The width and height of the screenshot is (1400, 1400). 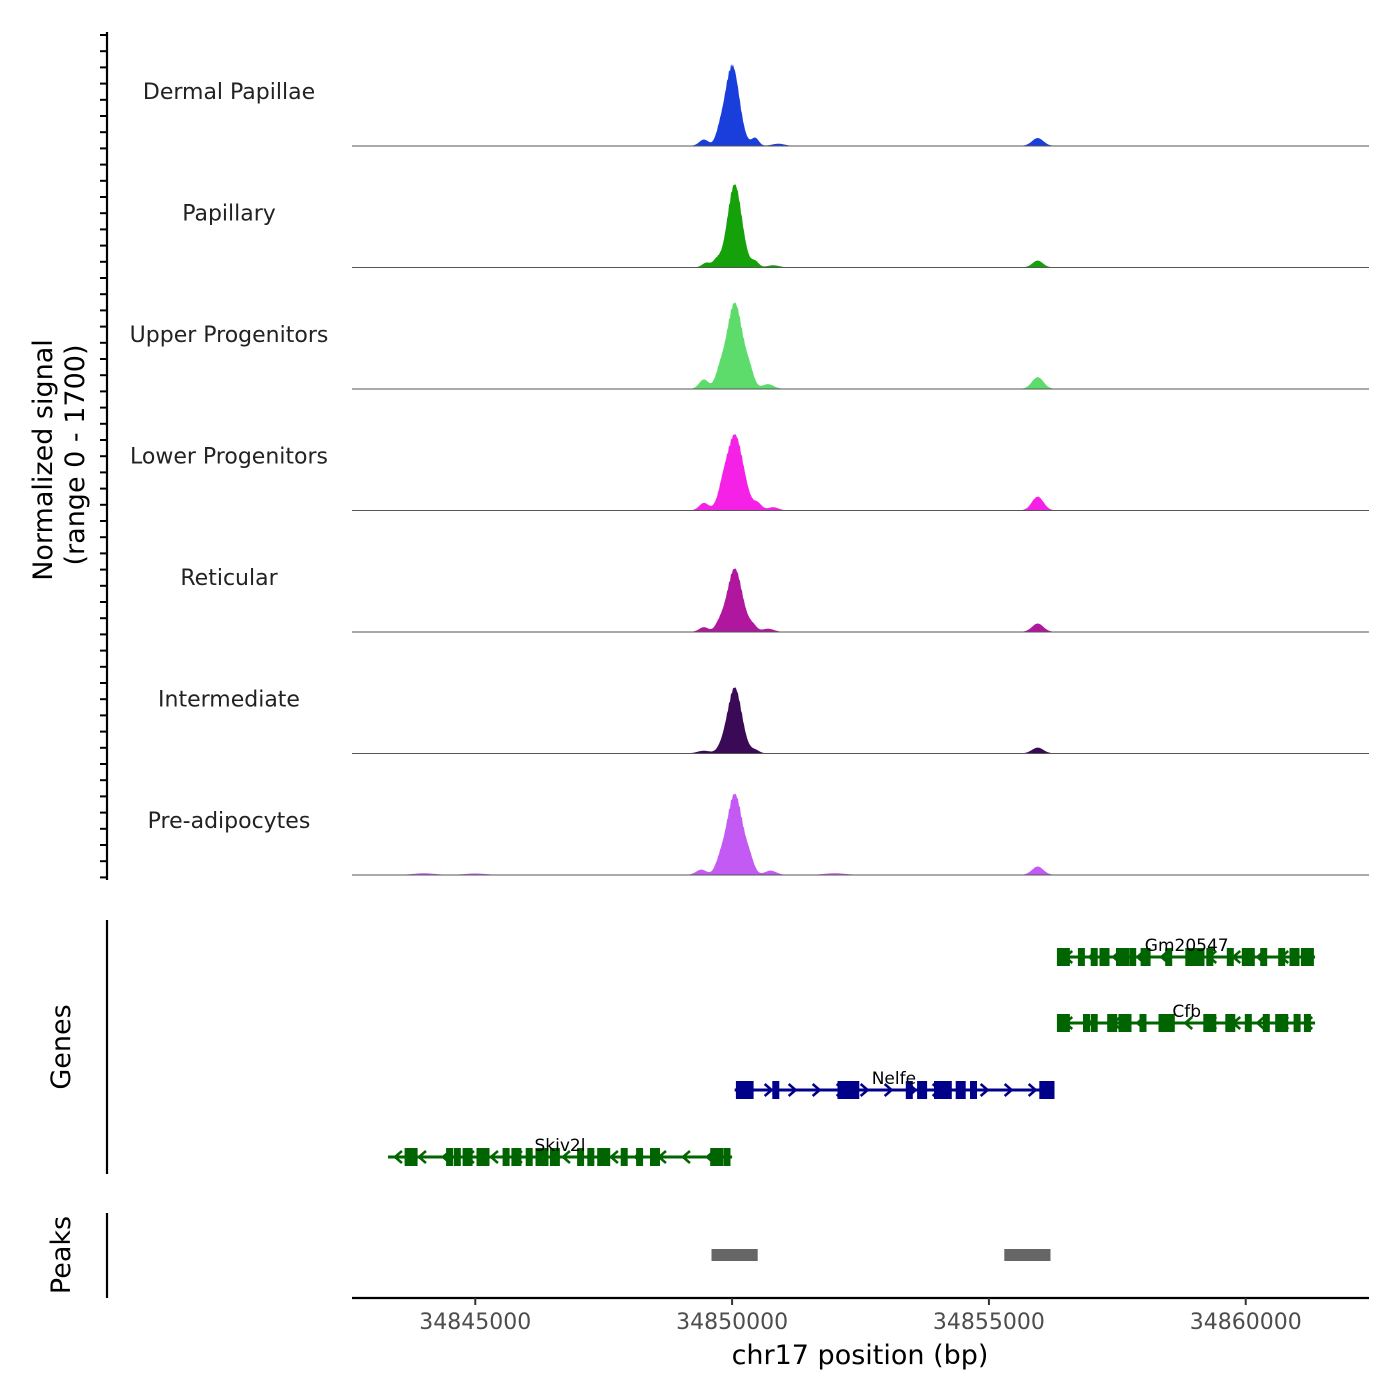 I want to click on gene-cfb: Cfb, so click(x=1186, y=1017).